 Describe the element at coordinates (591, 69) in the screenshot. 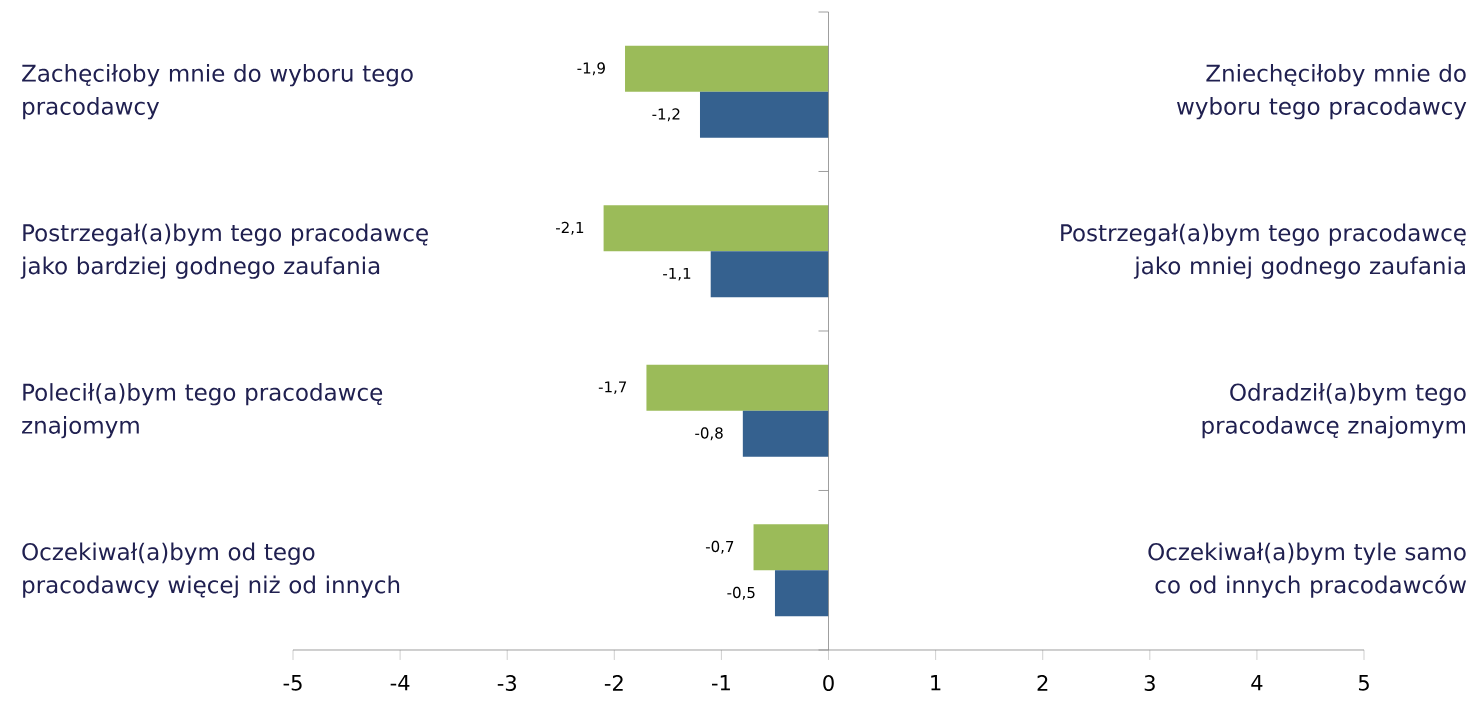

I see `data-label: -1,9` at that location.